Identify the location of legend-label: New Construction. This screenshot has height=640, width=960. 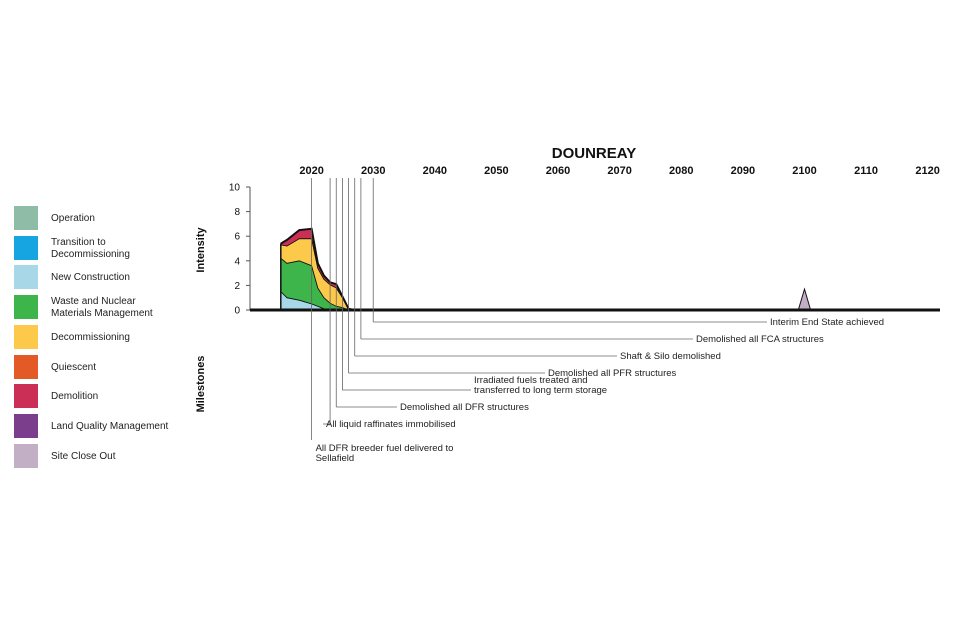
(90, 278).